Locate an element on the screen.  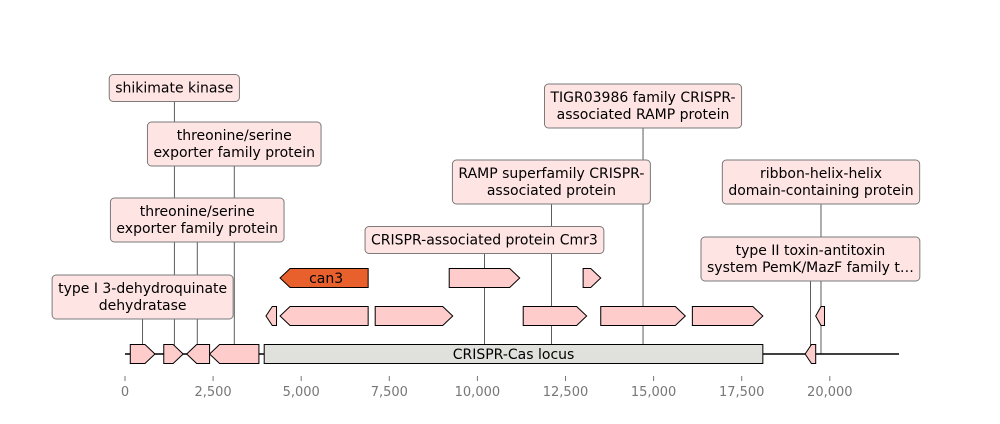
axis-tick-label: 5,000 is located at coordinates (301, 392).